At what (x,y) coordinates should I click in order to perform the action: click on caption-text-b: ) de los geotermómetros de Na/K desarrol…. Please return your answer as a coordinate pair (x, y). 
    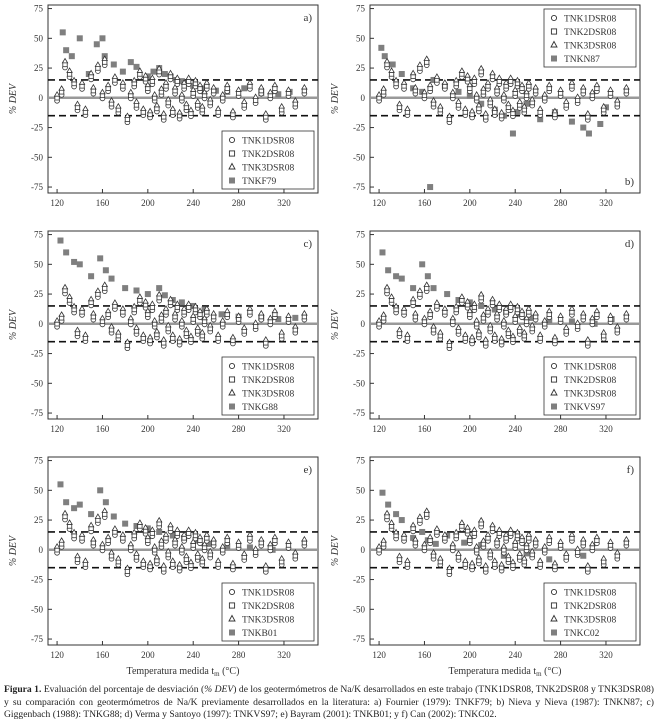
    Looking at the image, I should click on (329, 702).